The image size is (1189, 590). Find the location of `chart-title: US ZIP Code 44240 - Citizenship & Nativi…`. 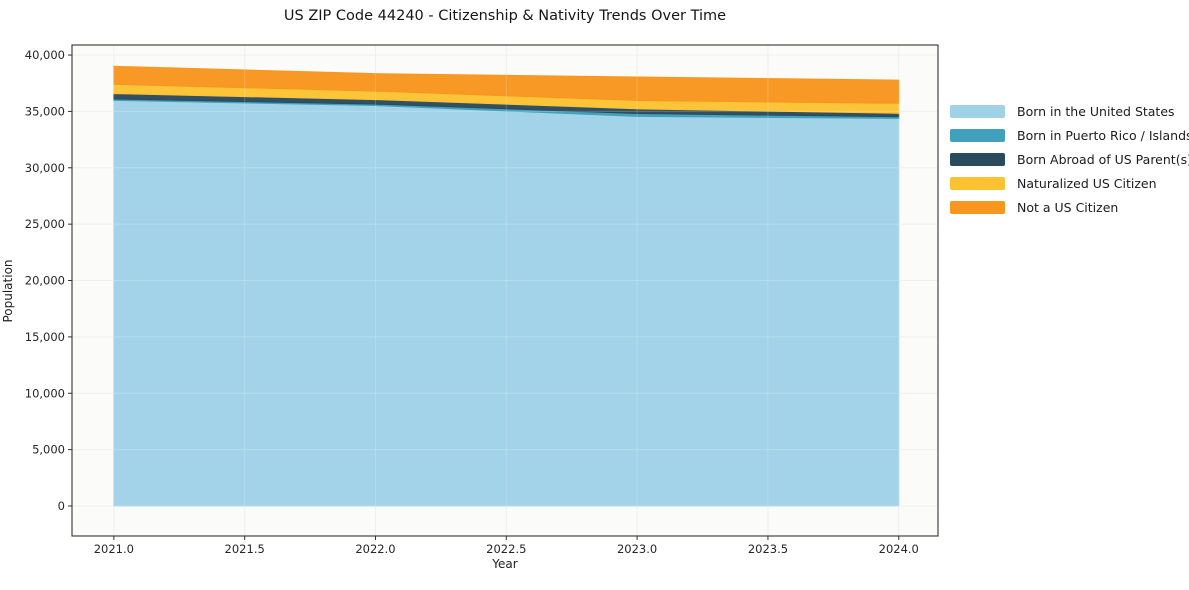

chart-title: US ZIP Code 44240 - Citizenship & Nativi… is located at coordinates (505, 16).